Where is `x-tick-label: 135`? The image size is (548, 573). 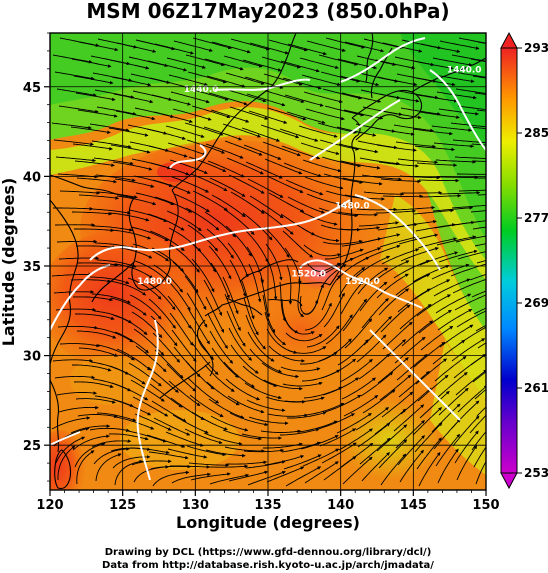 x-tick-label: 135 is located at coordinates (267, 505).